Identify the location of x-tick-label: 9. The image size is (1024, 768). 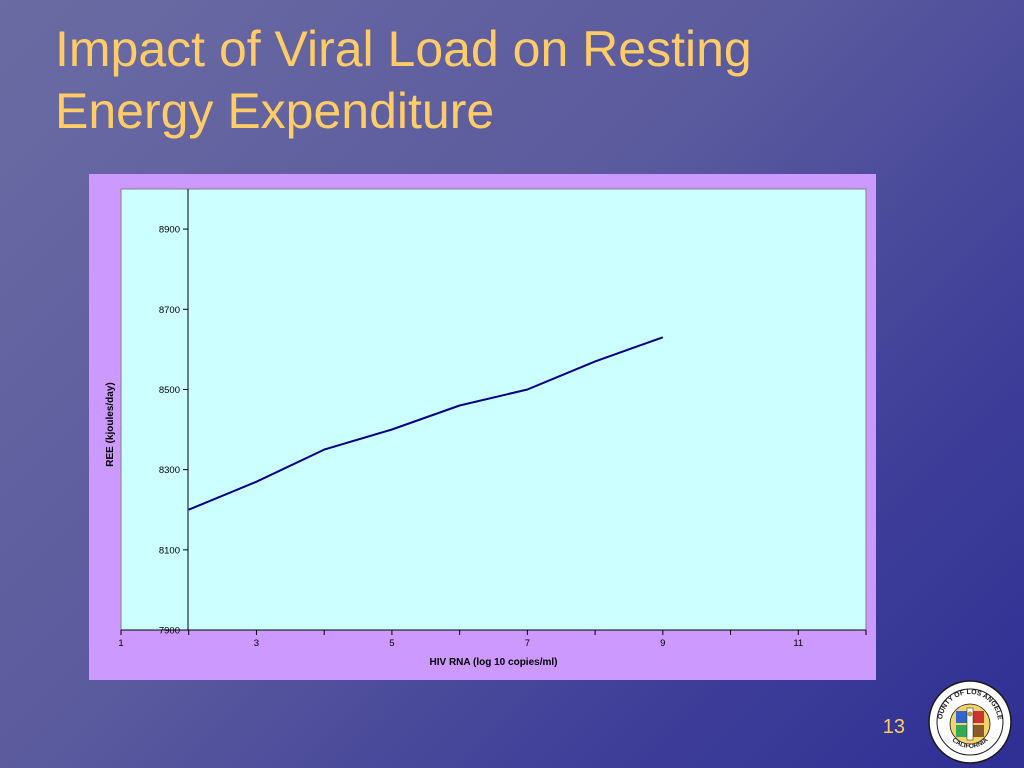
(662, 643).